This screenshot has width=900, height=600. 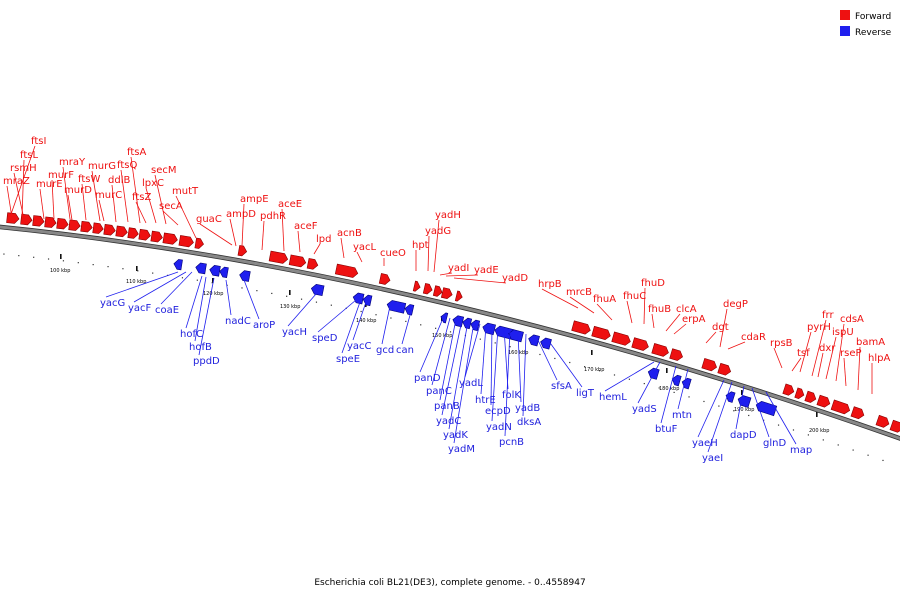 What do you see at coordinates (273, 216) in the screenshot?
I see `forward-gene-label: pdhR` at bounding box center [273, 216].